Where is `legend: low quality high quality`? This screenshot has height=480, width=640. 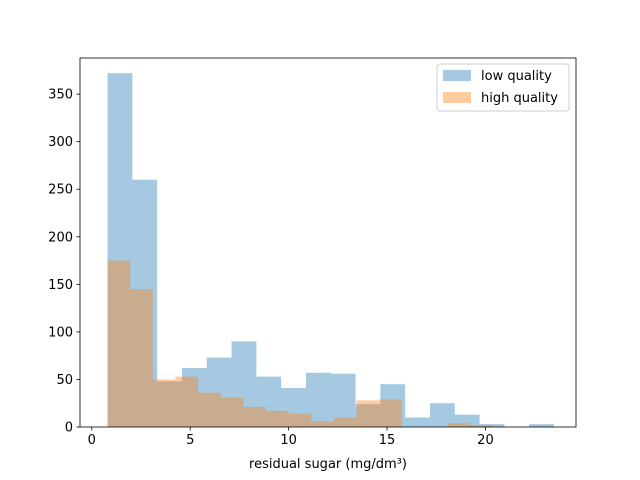
legend: low quality high quality is located at coordinates (503, 87).